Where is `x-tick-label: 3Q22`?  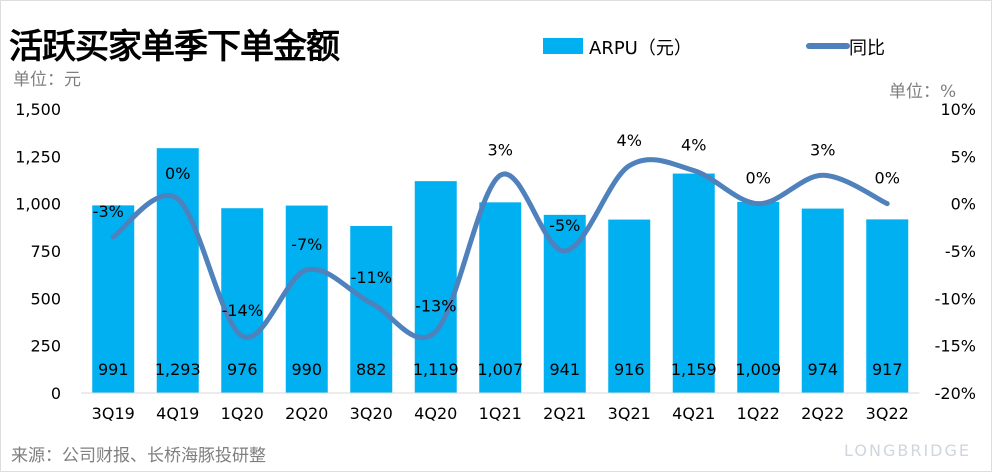 x-tick-label: 3Q22 is located at coordinates (887, 413).